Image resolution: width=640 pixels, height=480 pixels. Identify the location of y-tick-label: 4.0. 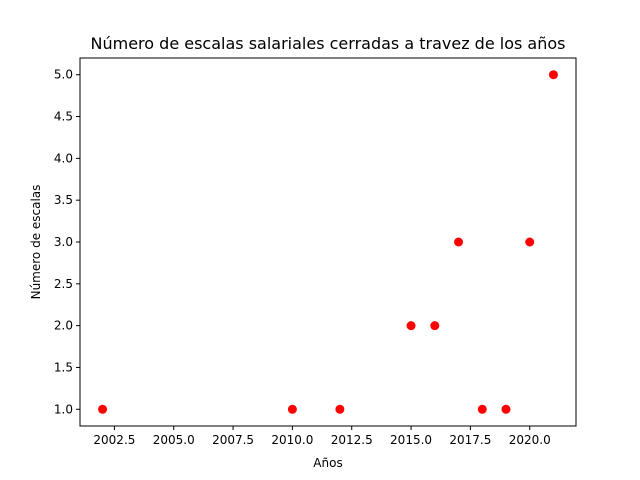
(63, 158).